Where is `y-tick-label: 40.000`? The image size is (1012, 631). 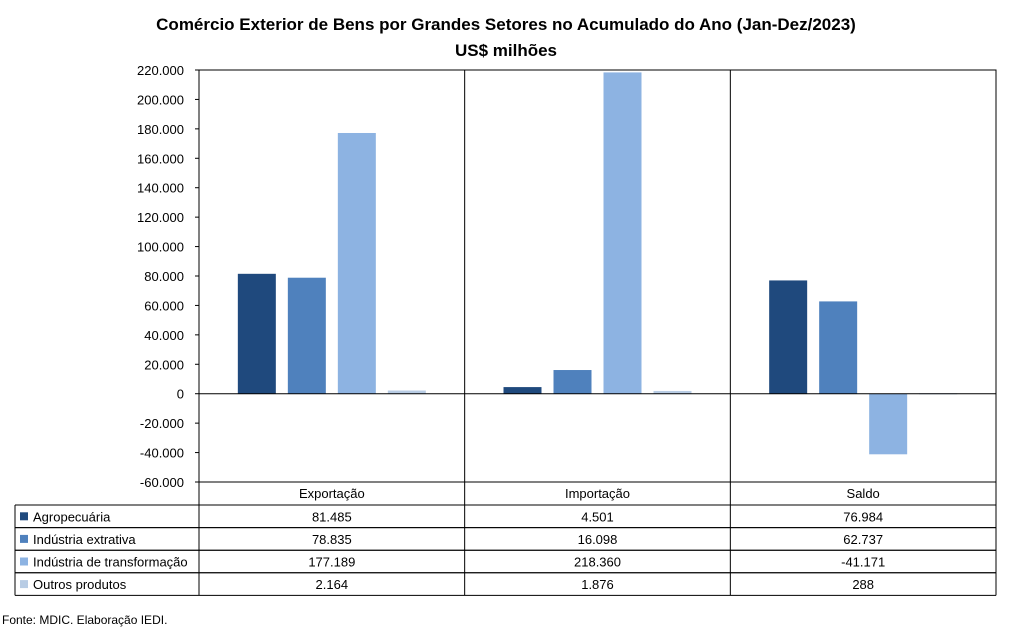 y-tick-label: 40.000 is located at coordinates (164, 335).